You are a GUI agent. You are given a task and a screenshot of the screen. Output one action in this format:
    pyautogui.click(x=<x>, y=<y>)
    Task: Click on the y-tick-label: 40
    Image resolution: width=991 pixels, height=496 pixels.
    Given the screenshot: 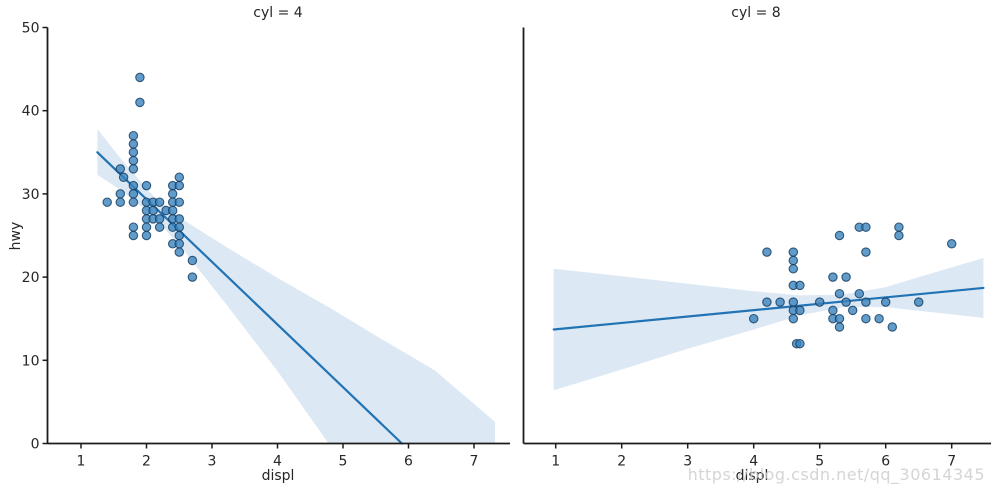 What is the action you would take?
    pyautogui.click(x=31, y=112)
    